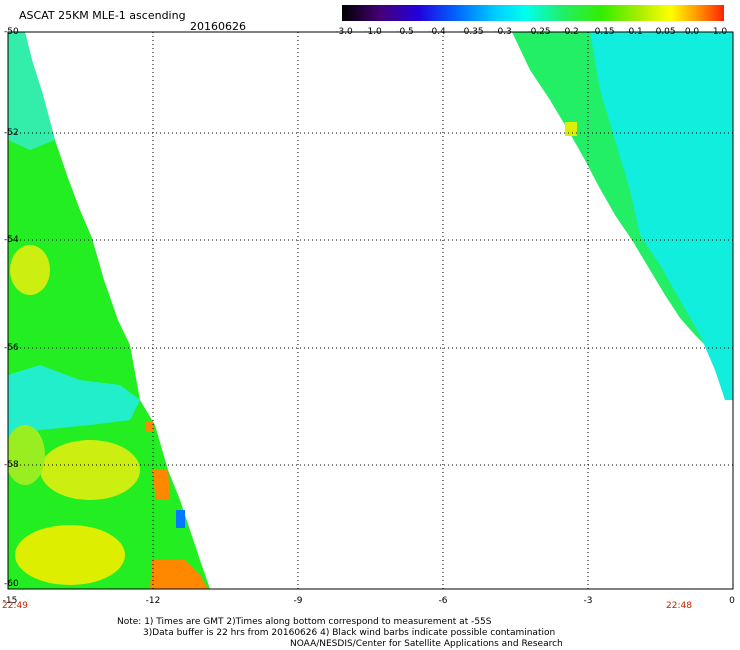 The image size is (740, 650). I want to click on lon-tick: -12, so click(153, 601).